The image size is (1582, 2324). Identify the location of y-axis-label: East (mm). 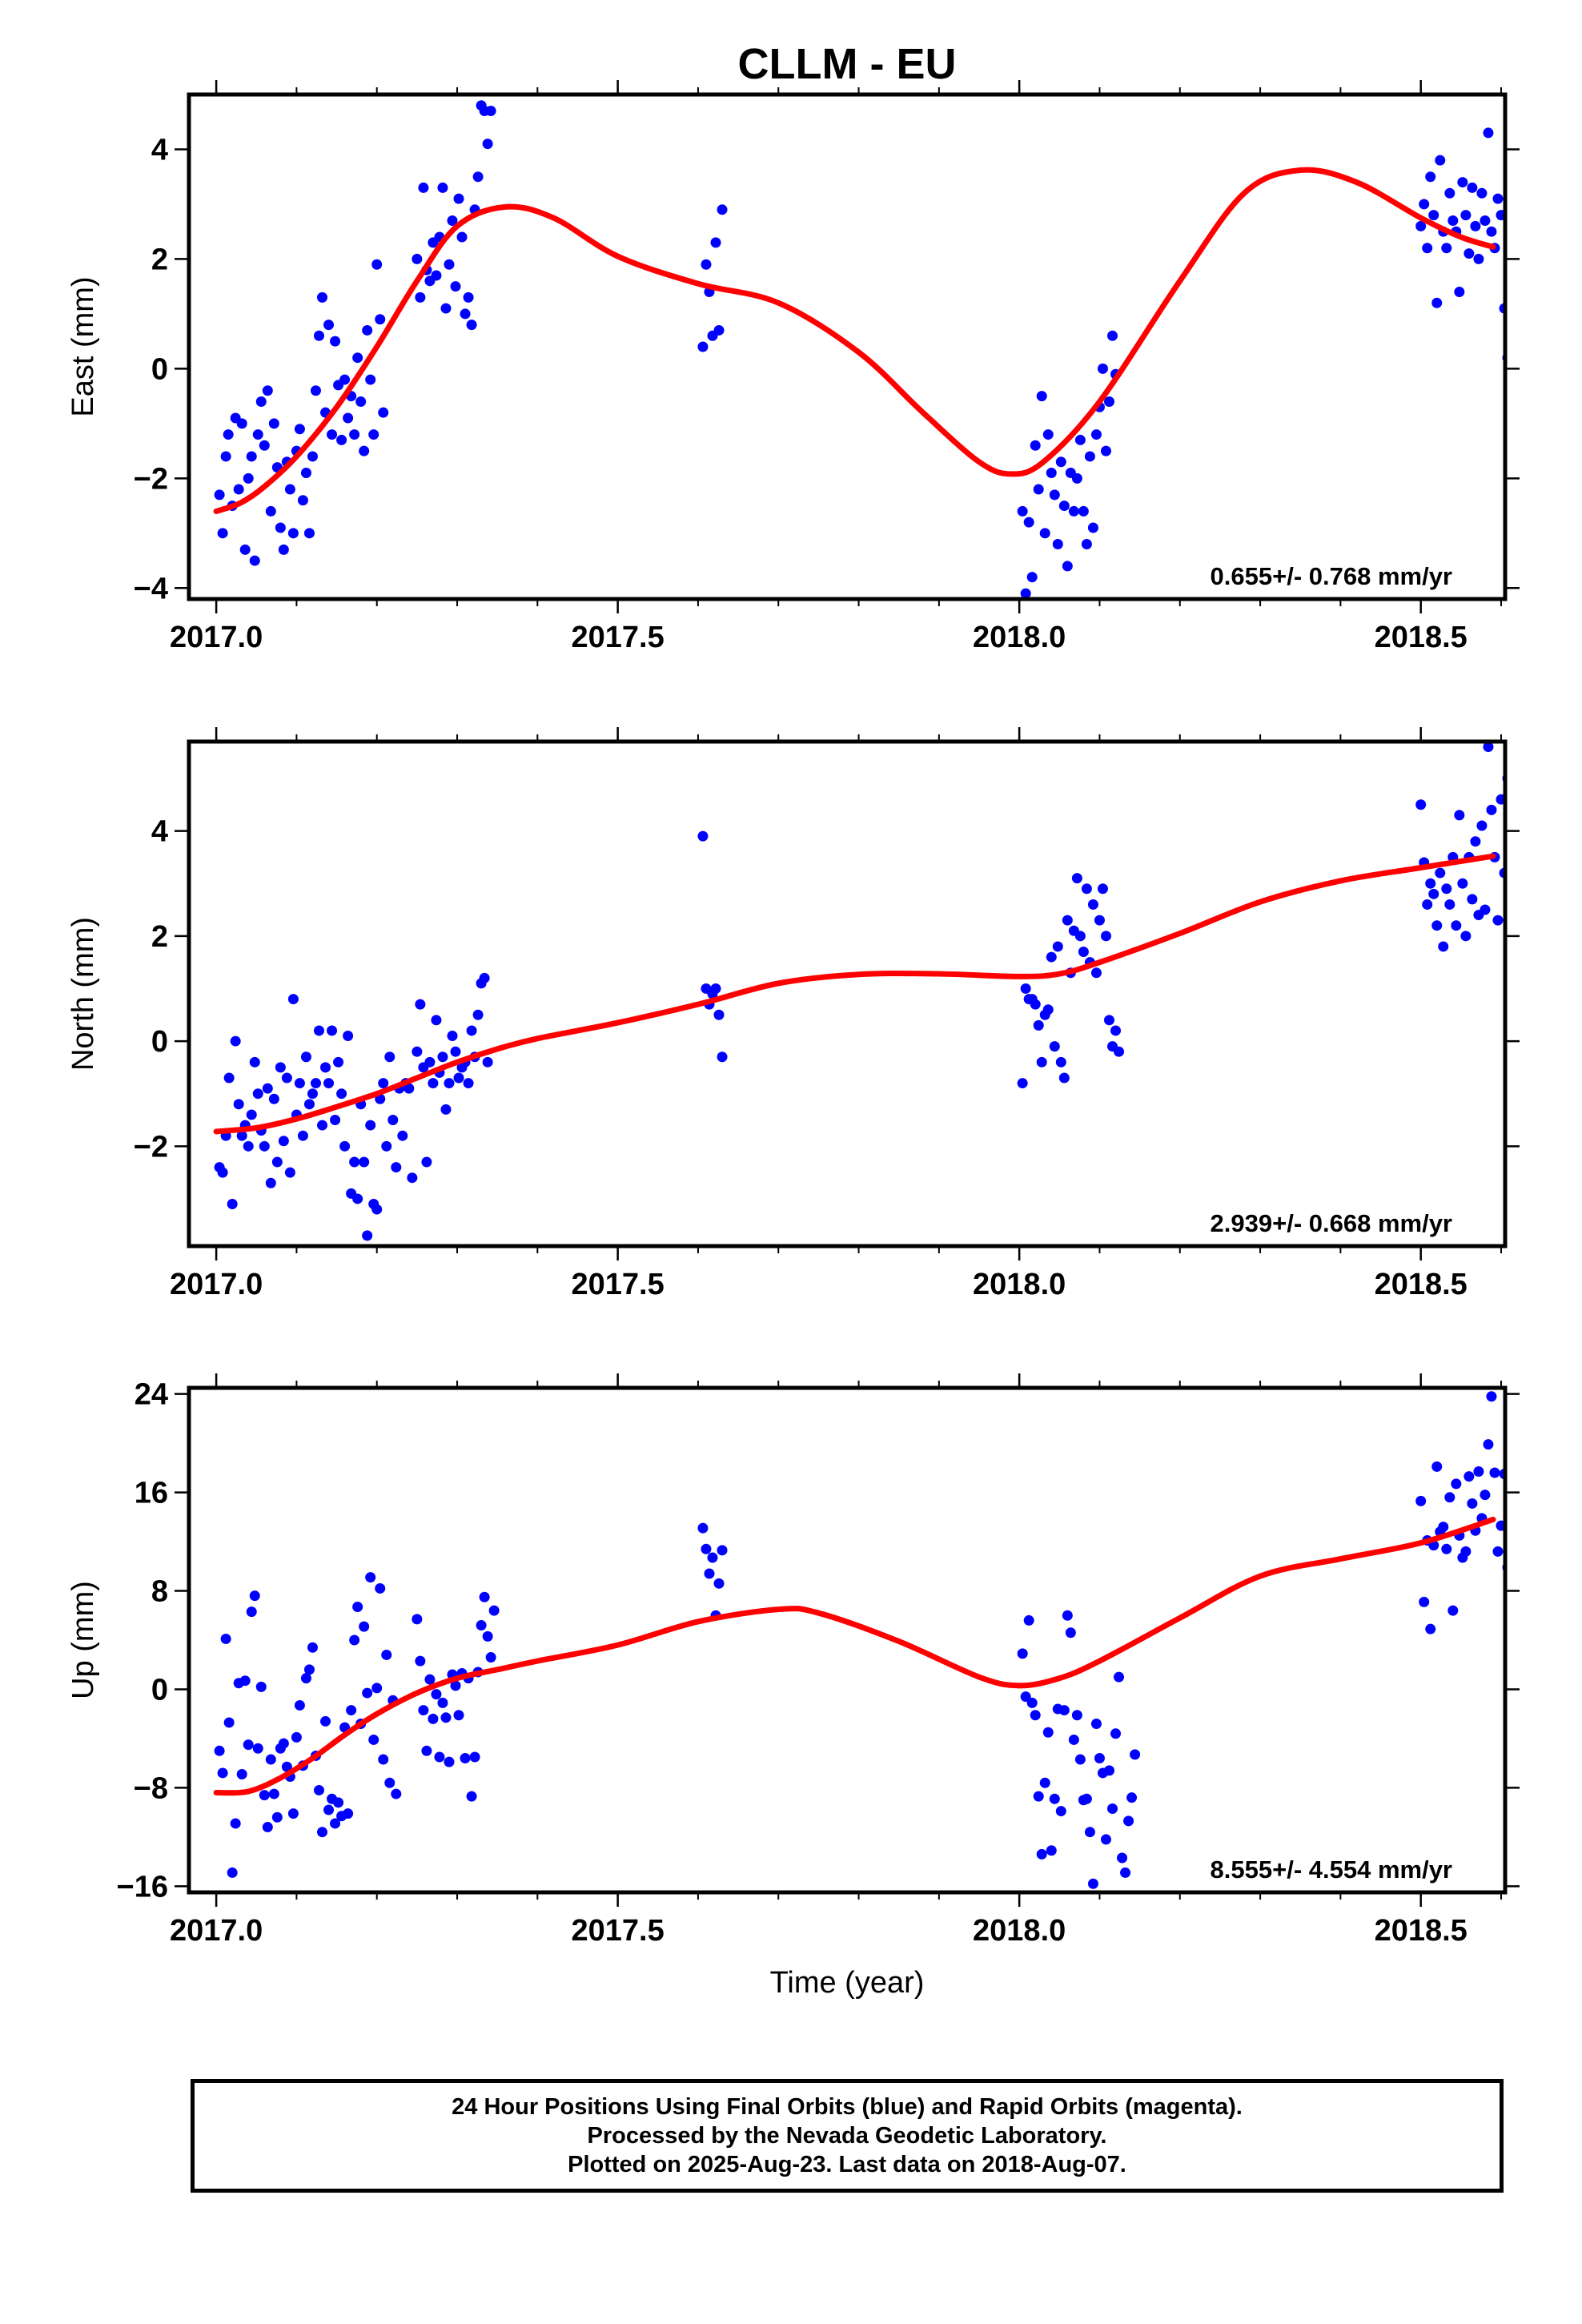
(83, 346).